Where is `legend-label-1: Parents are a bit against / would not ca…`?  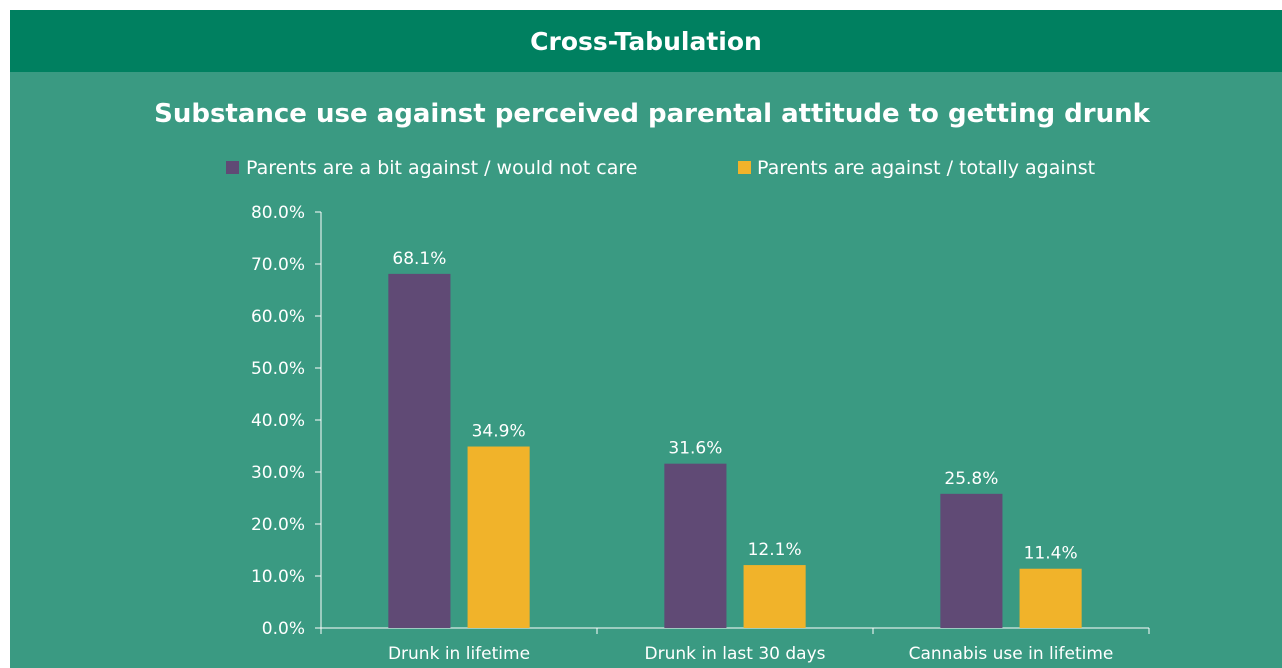
legend-label-1: Parents are a bit against / would not ca… is located at coordinates (441, 168).